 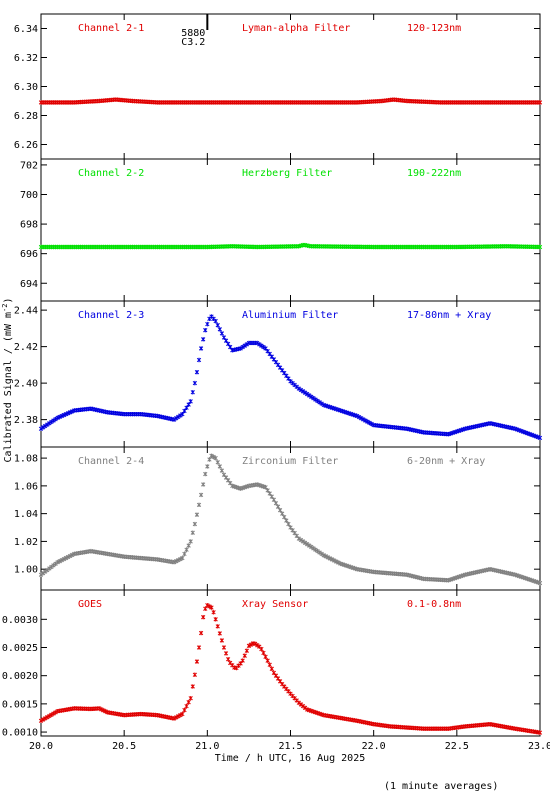 I want to click on x-tick-label: 21.0, so click(x=207, y=746).